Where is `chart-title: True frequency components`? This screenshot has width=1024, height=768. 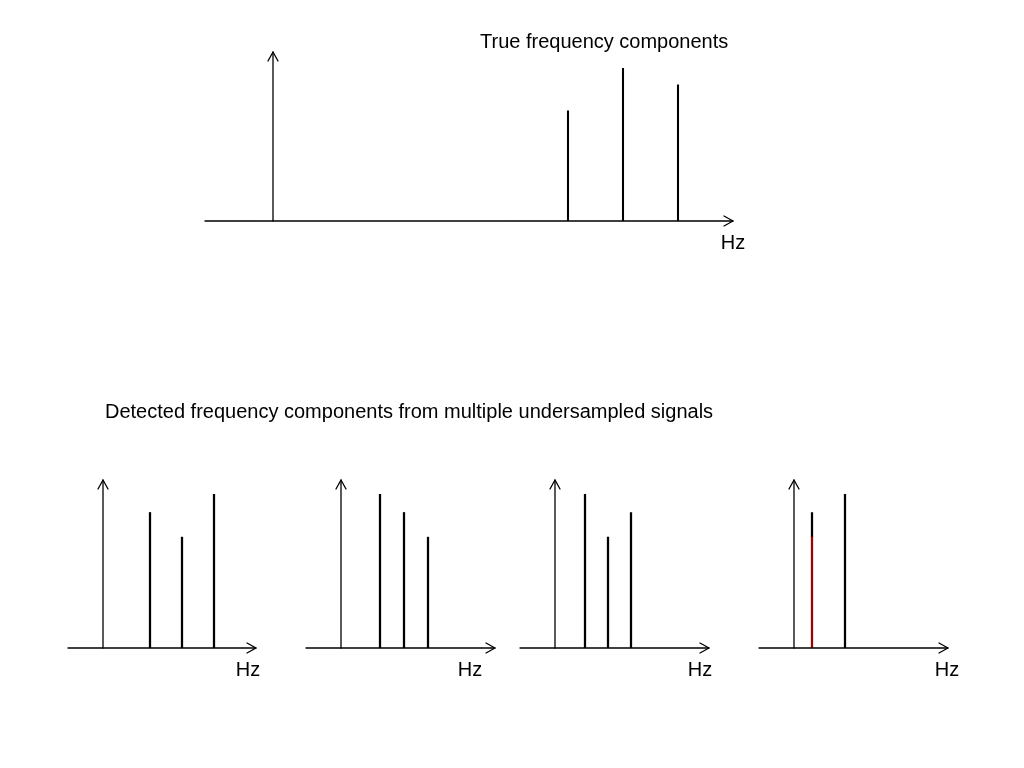
chart-title: True frequency components is located at coordinates (604, 41).